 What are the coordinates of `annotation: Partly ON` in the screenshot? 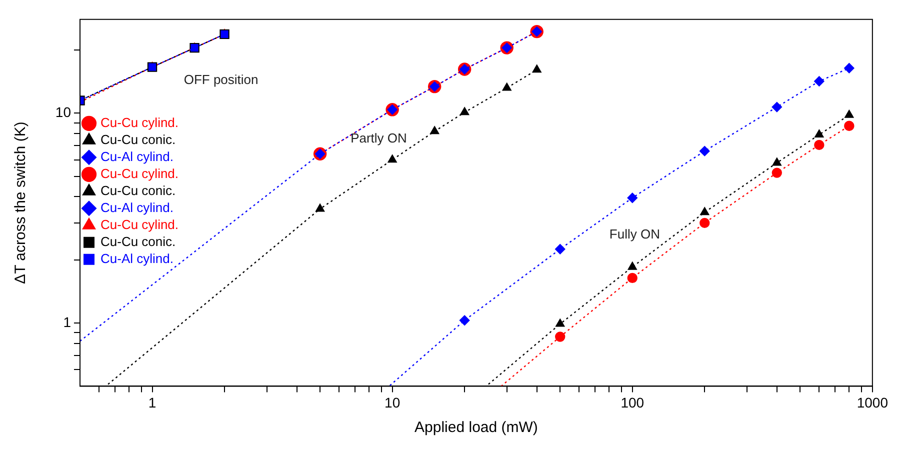 It's located at (378, 138).